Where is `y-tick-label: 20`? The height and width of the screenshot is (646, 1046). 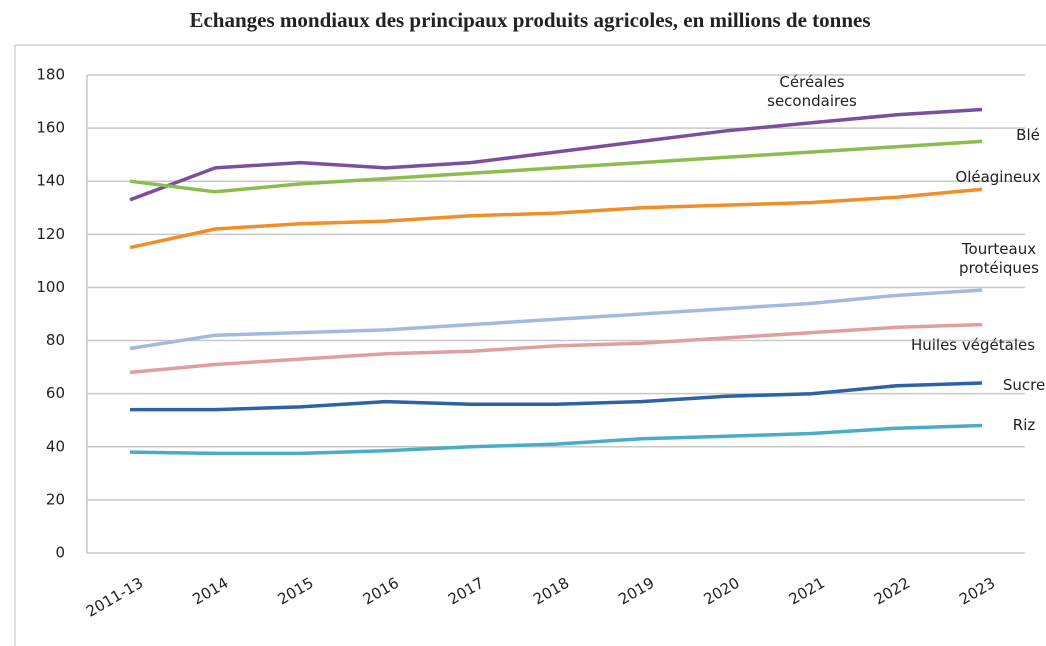 y-tick-label: 20 is located at coordinates (55, 499).